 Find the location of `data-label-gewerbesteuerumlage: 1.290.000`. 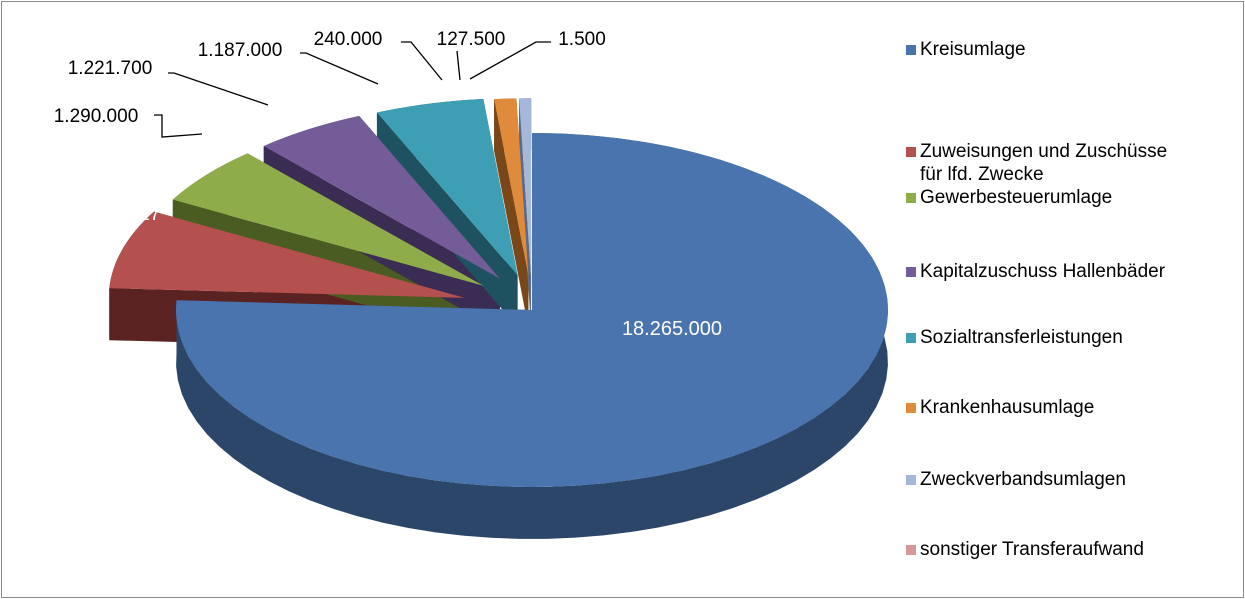

data-label-gewerbesteuerumlage: 1.290.000 is located at coordinates (96, 116).